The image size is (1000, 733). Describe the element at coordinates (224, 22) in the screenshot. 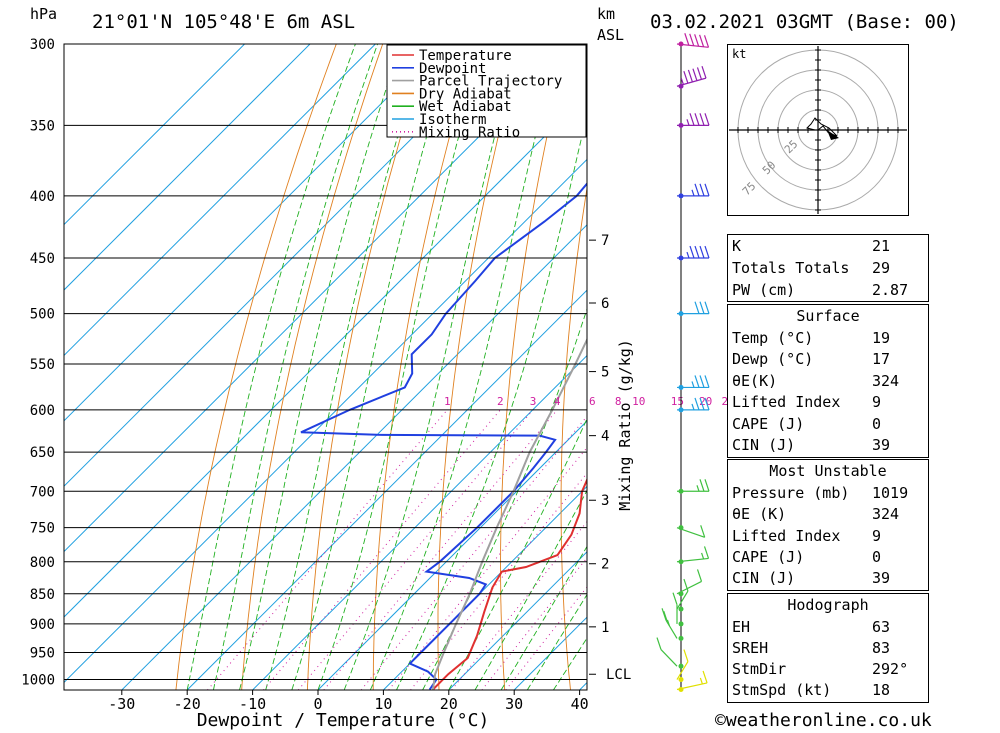

I see `location-title: 21°01'N 105°48'E 6m ASL` at that location.